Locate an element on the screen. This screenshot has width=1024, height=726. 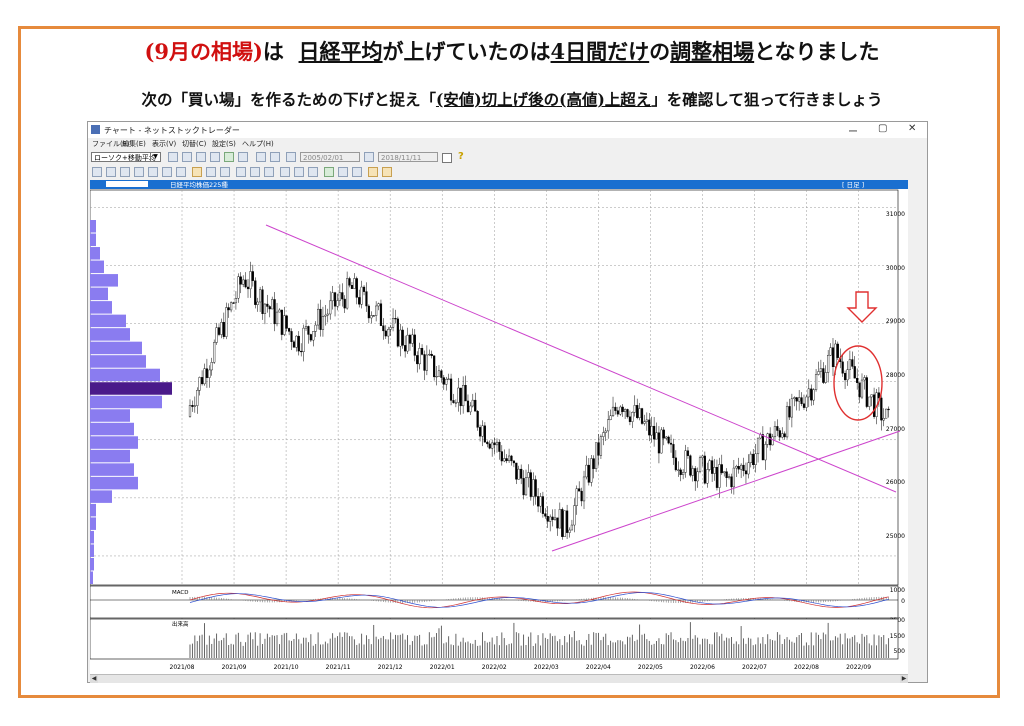
range-checkbox is located at coordinates (447, 158).